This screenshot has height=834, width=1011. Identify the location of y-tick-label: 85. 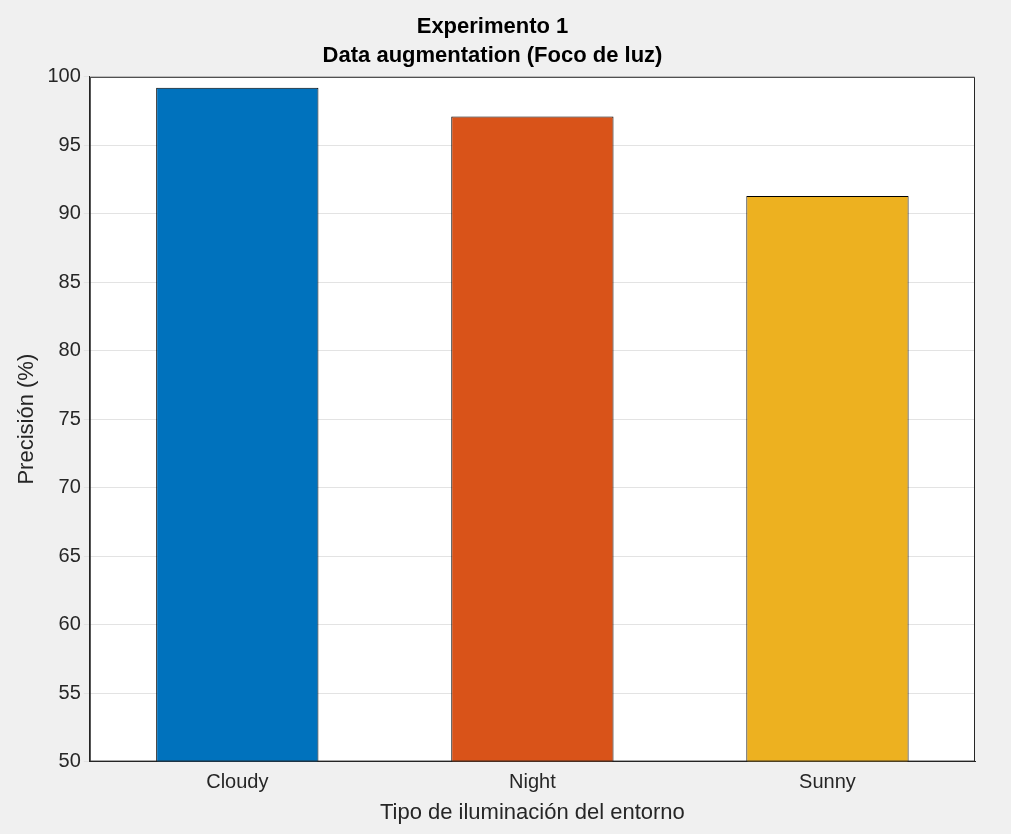
(69, 280).